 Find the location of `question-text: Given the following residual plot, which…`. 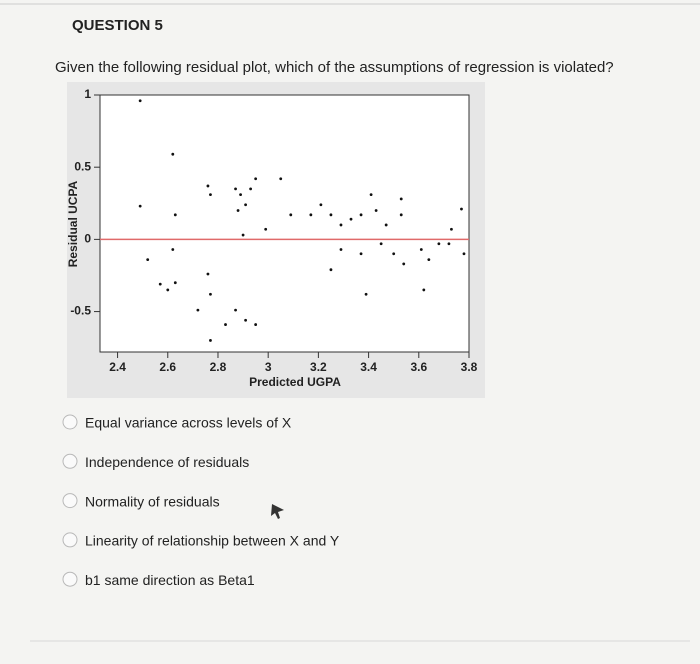

question-text: Given the following residual plot, which… is located at coordinates (334, 67).